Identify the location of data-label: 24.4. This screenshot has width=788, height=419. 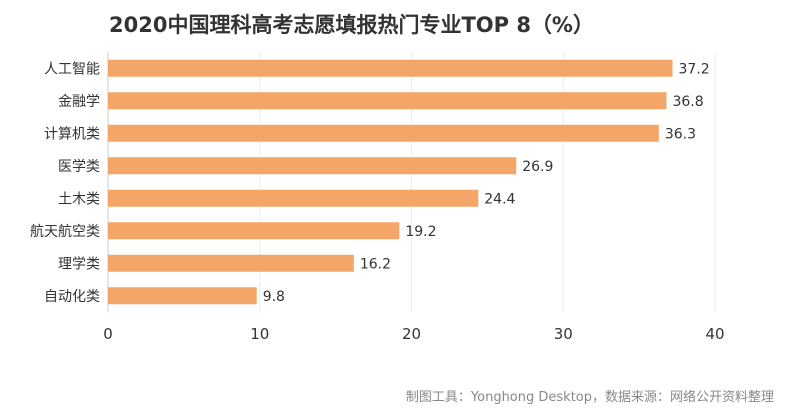
(499, 199).